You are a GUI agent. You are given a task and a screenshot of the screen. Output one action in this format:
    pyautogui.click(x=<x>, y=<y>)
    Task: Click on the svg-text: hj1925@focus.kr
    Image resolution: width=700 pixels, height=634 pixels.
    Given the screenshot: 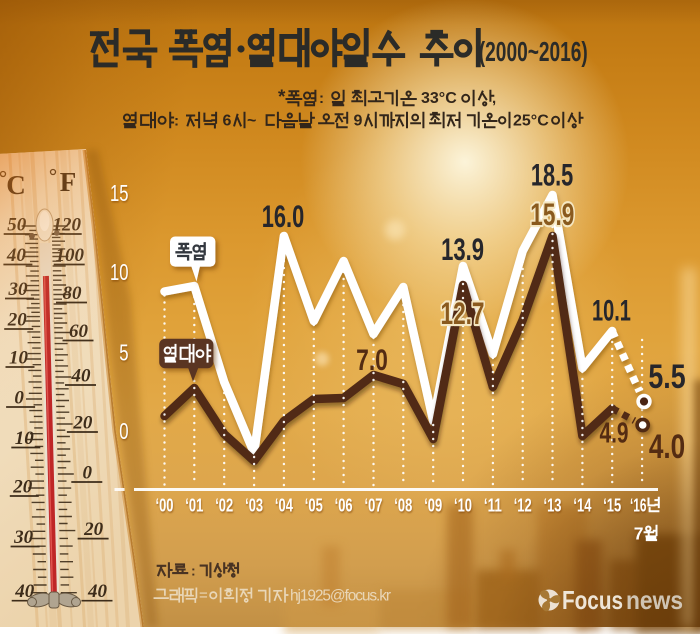 What is the action you would take?
    pyautogui.click(x=340, y=596)
    